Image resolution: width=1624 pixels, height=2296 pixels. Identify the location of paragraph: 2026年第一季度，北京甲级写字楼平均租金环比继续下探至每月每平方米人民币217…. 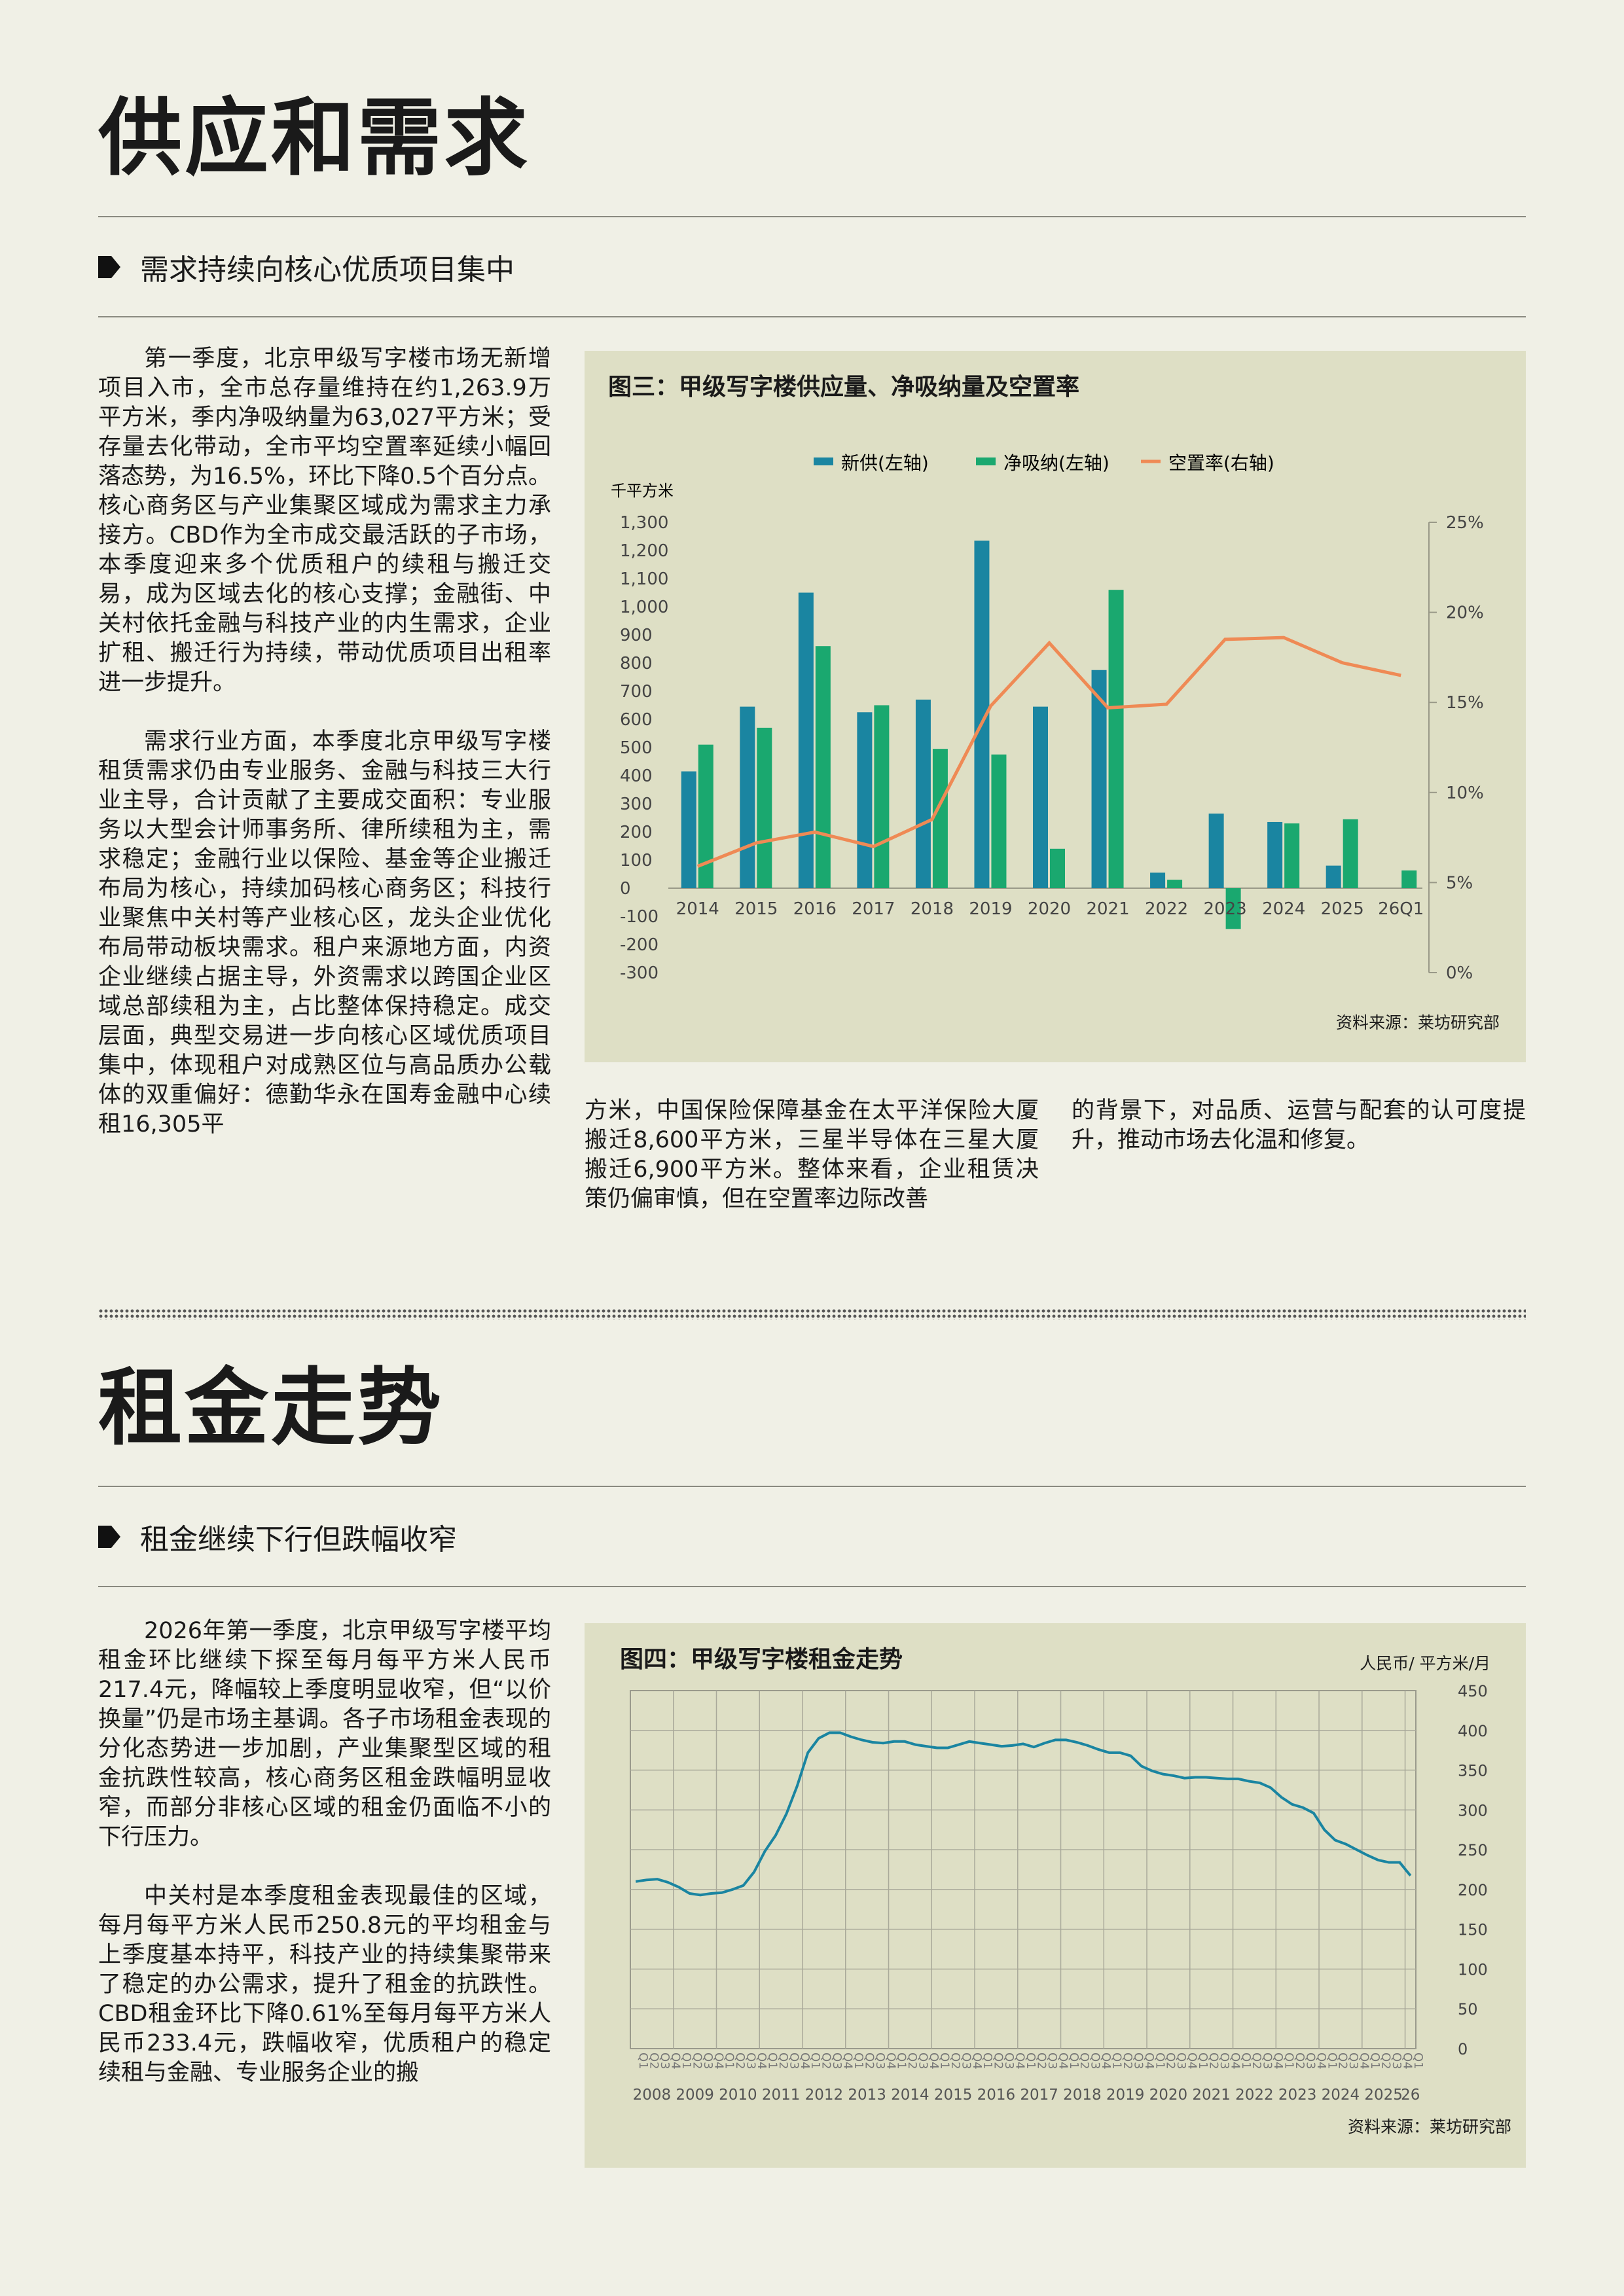
(324, 1734).